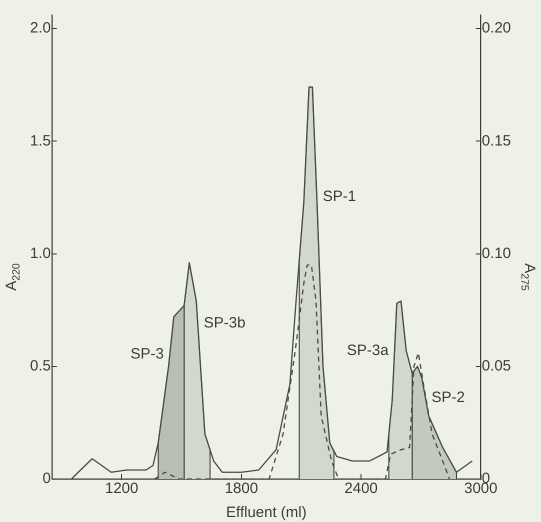 Image resolution: width=541 pixels, height=522 pixels. Describe the element at coordinates (368, 351) in the screenshot. I see `series-label: SP-3a` at that location.